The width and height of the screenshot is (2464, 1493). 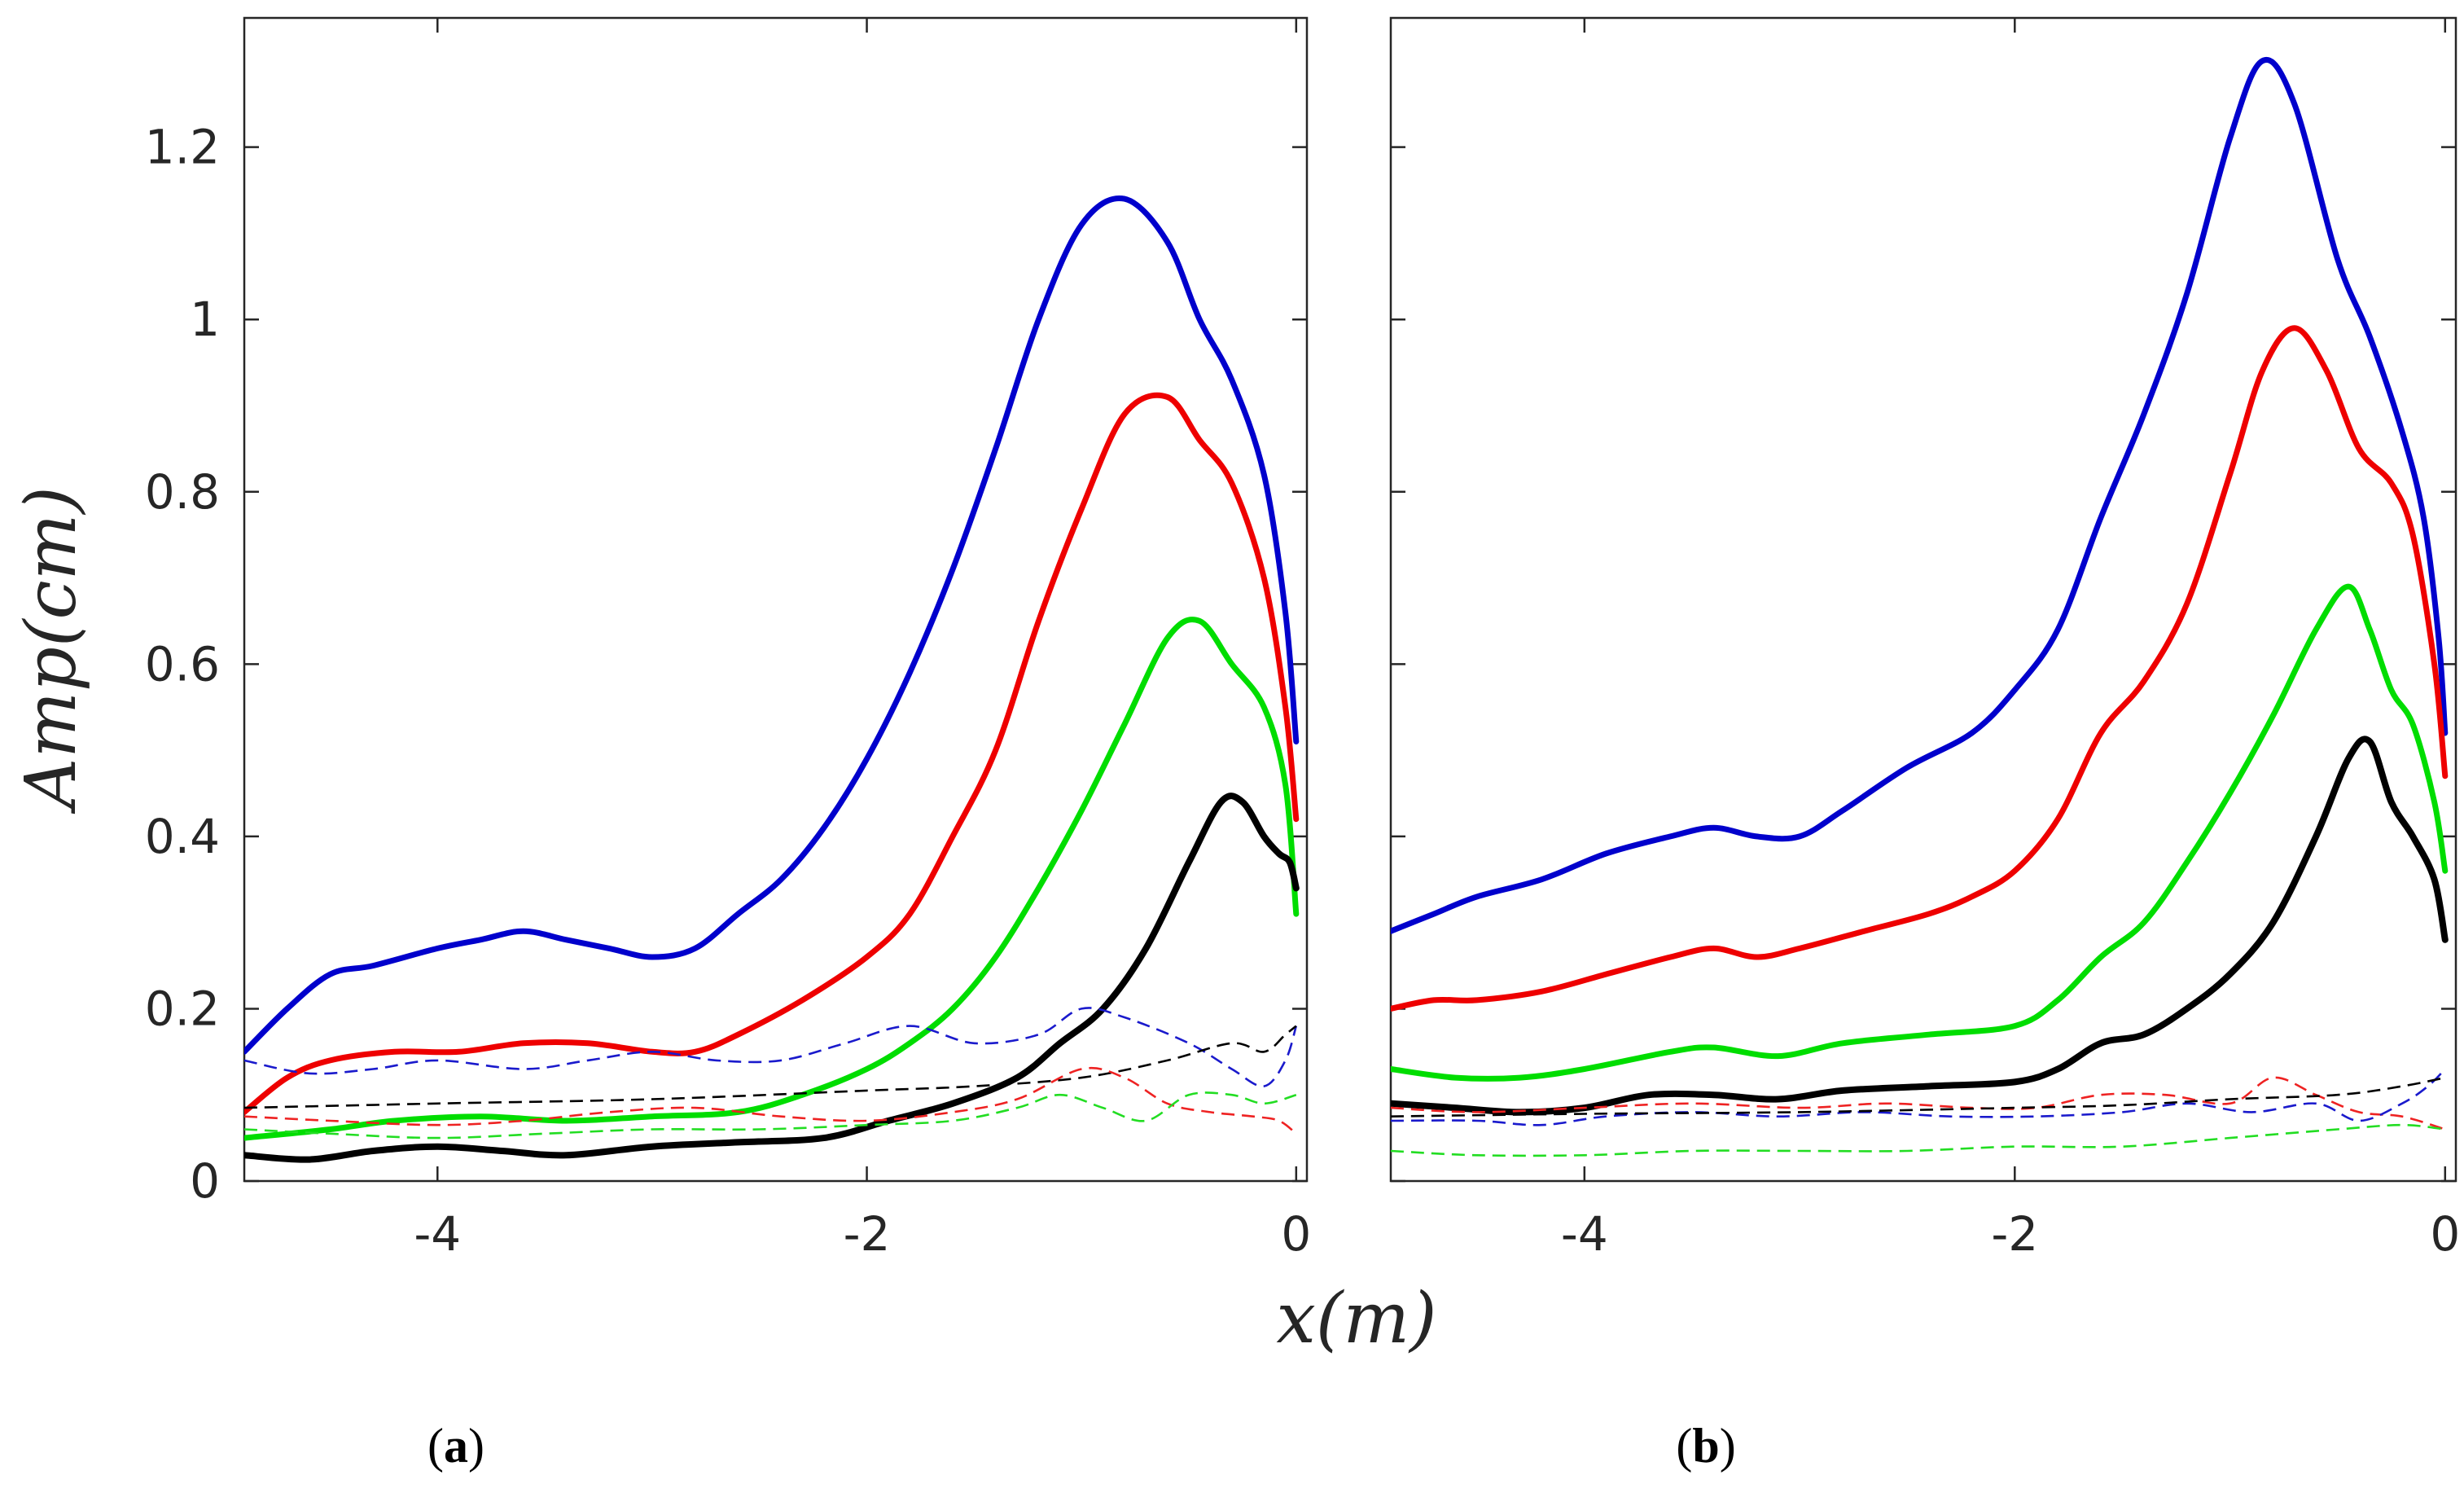 I want to click on x-axis-title: x(m), so click(x=1356, y=1318).